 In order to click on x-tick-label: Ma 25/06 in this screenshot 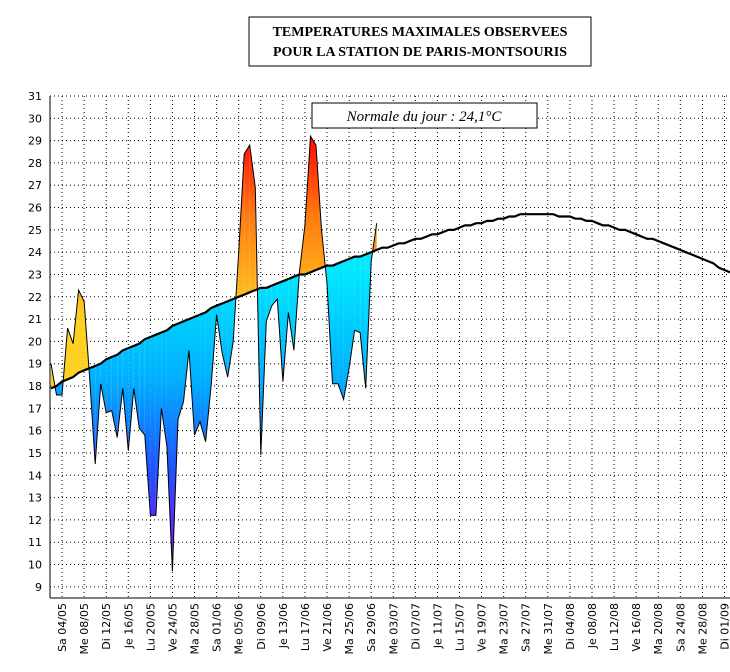, I will do `click(349, 628)`.